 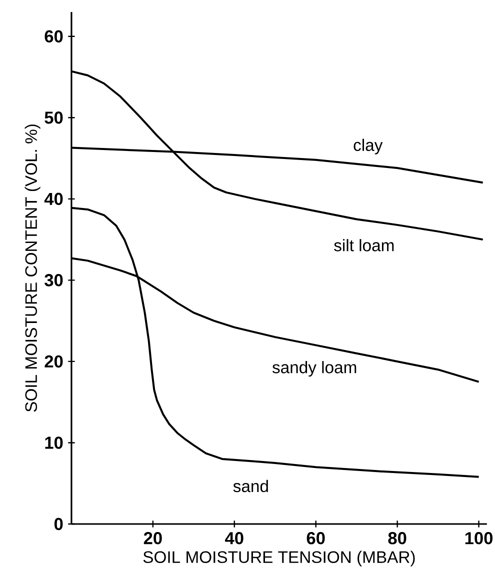 I want to click on y-tick-label: 60, so click(x=53, y=36).